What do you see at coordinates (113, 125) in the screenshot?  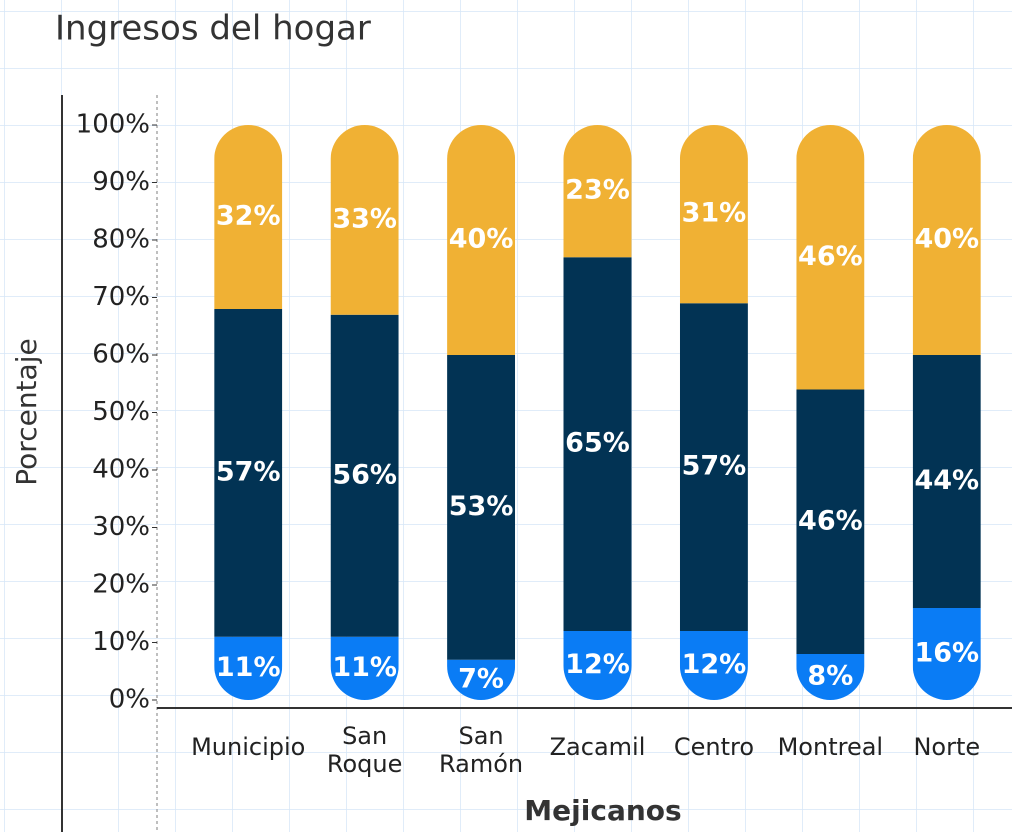 I see `y-tick-label: 100%` at bounding box center [113, 125].